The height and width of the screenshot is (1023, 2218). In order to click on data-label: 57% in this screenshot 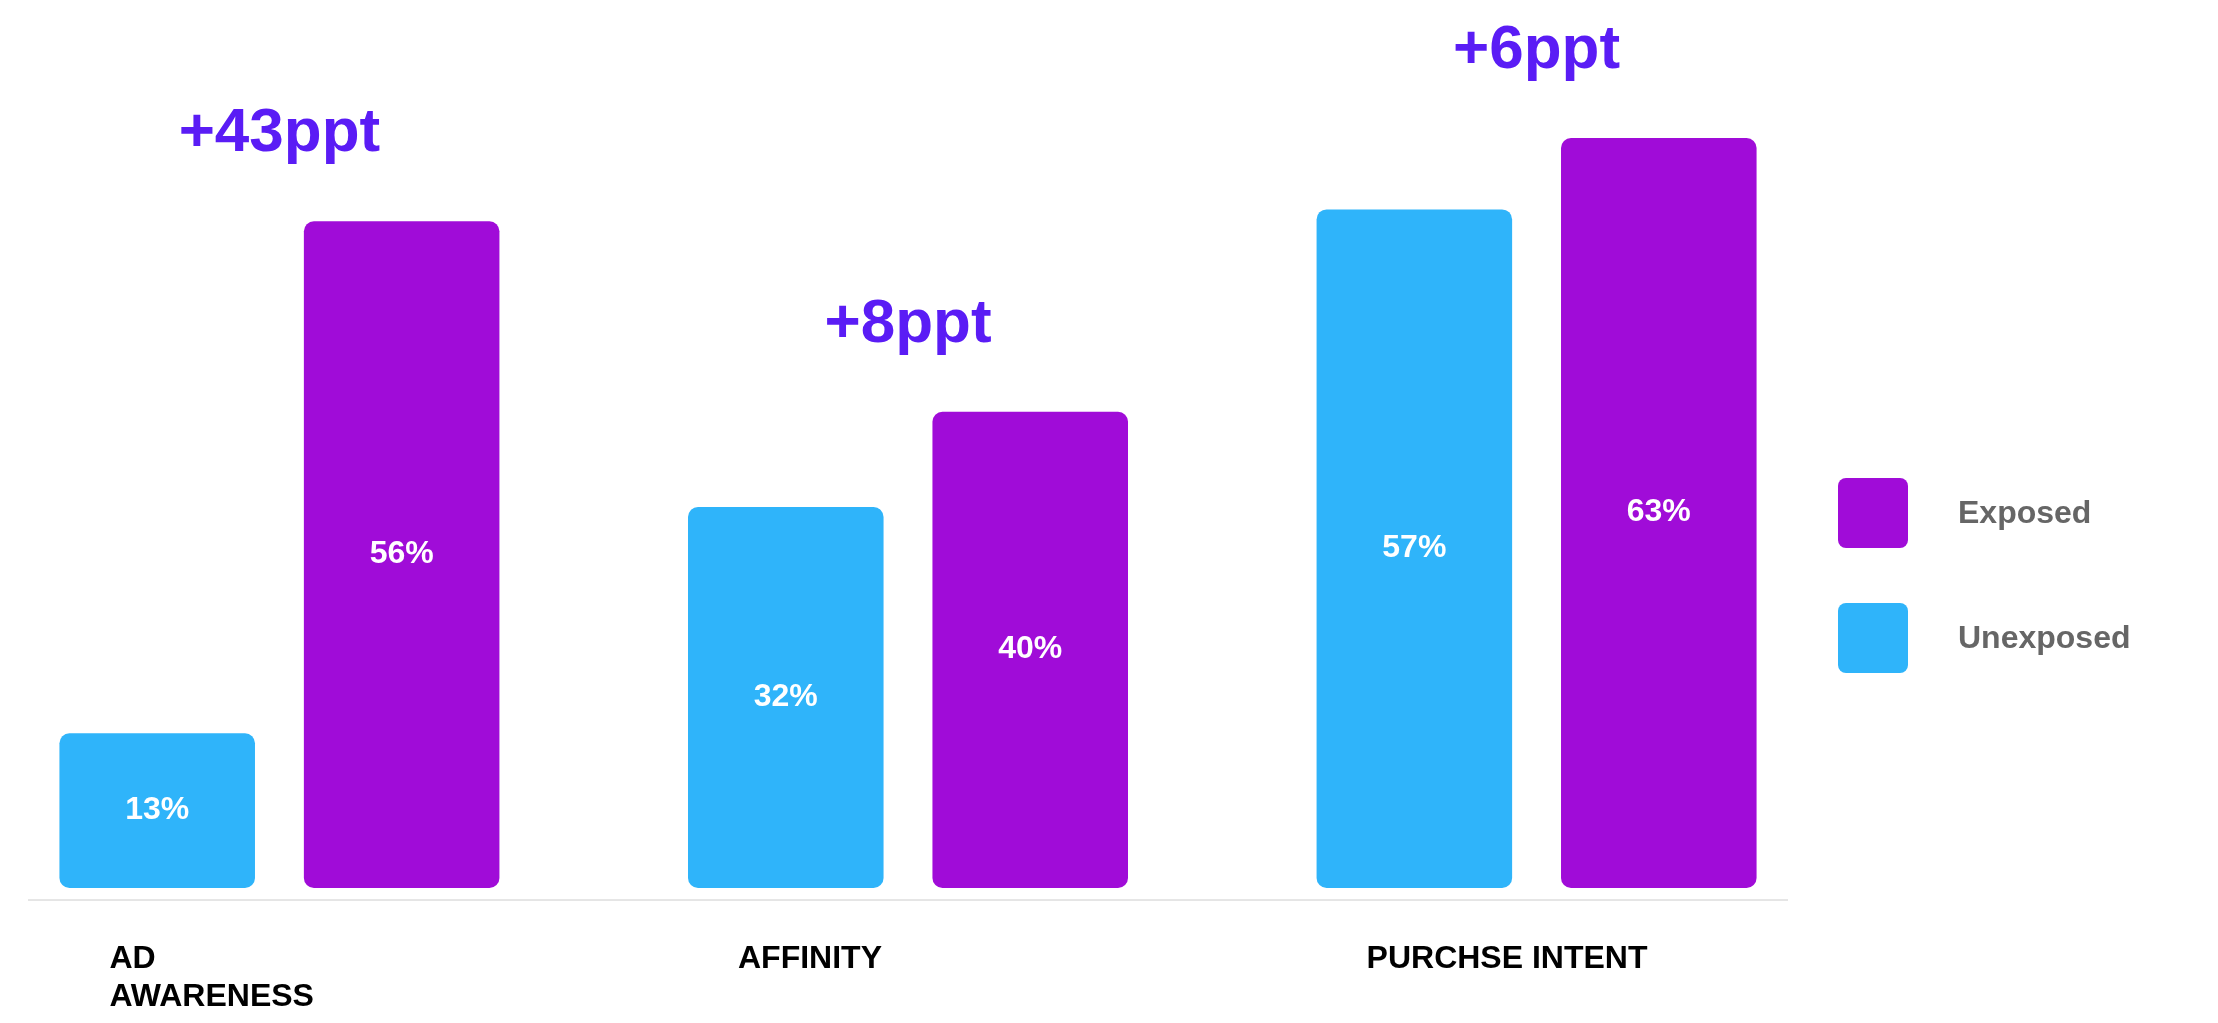, I will do `click(1414, 546)`.